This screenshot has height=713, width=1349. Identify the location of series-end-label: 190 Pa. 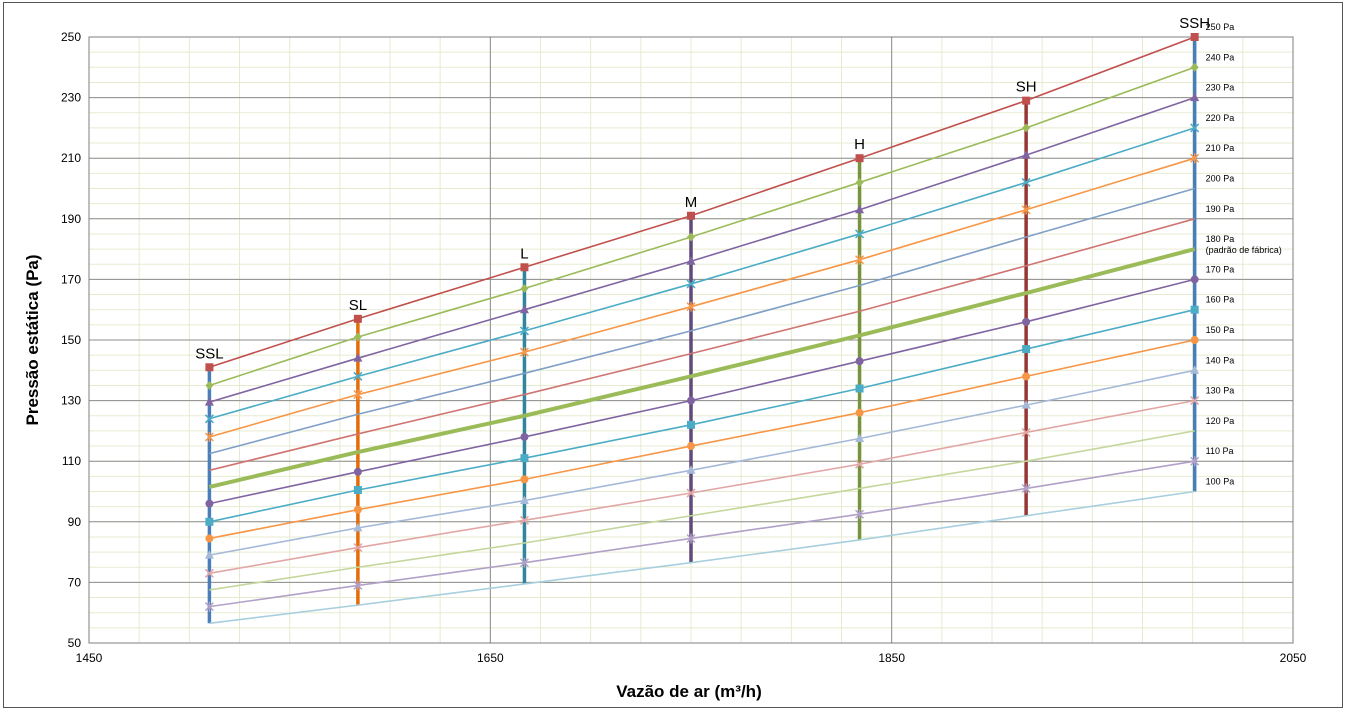
(1220, 209).